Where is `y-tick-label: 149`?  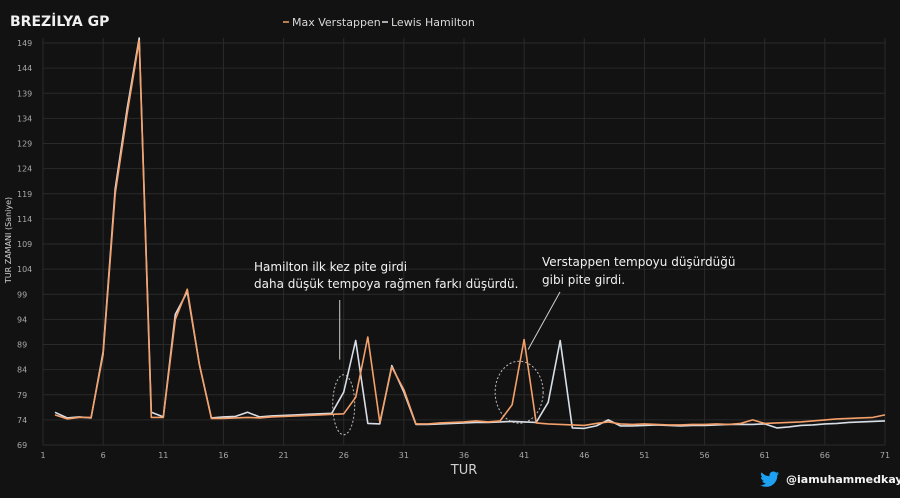
y-tick-label: 149 is located at coordinates (24, 43).